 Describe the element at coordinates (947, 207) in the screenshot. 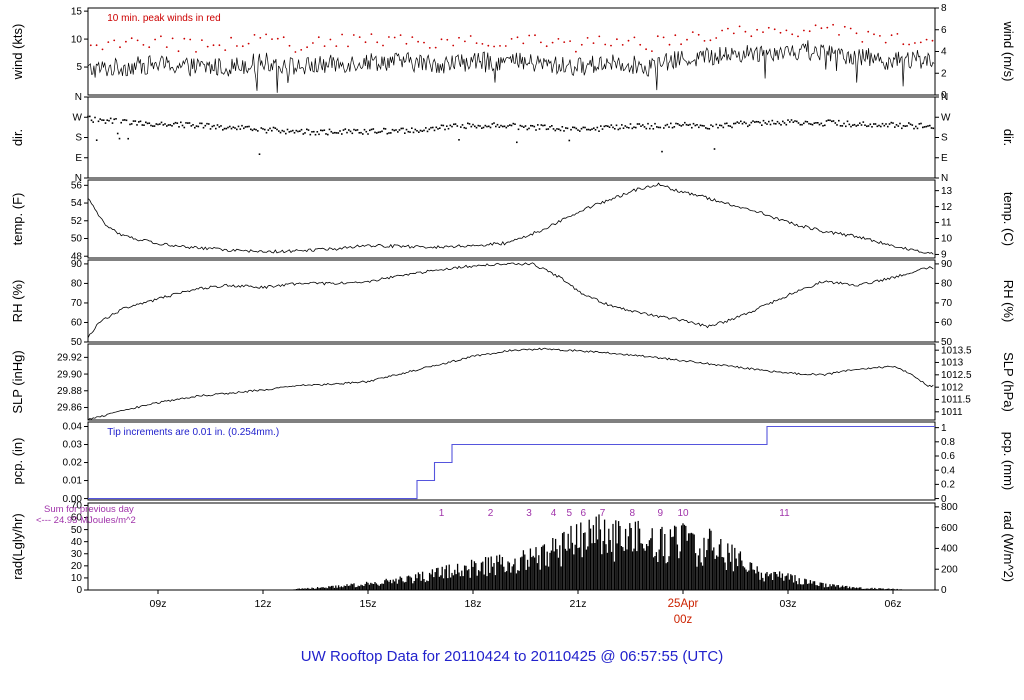

I see `ytick-right-temp: 12` at that location.